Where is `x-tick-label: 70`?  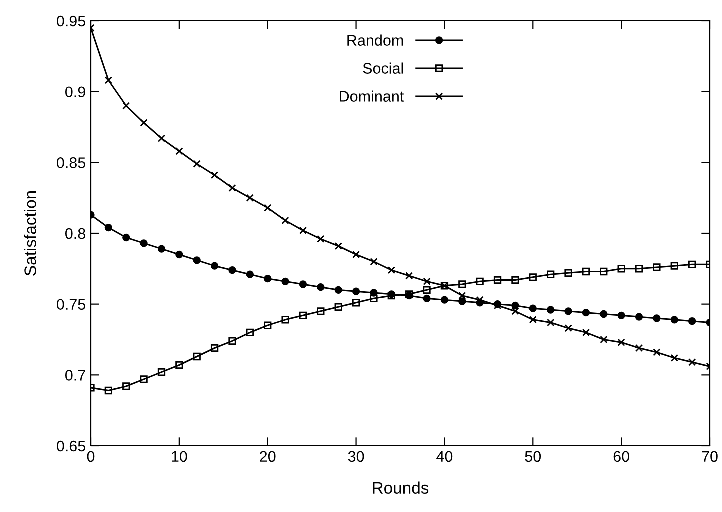
x-tick-label: 70 is located at coordinates (710, 456).